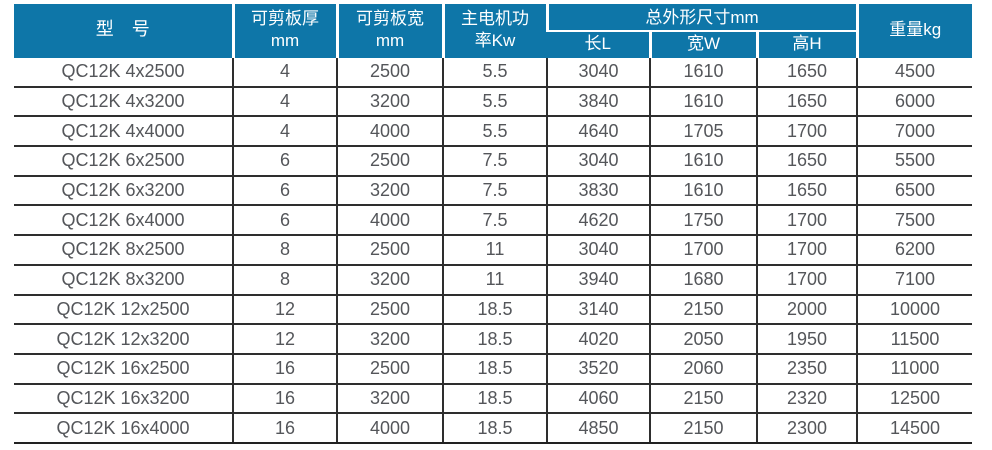  I want to click on dim-length-cell: 4060, so click(598, 399).